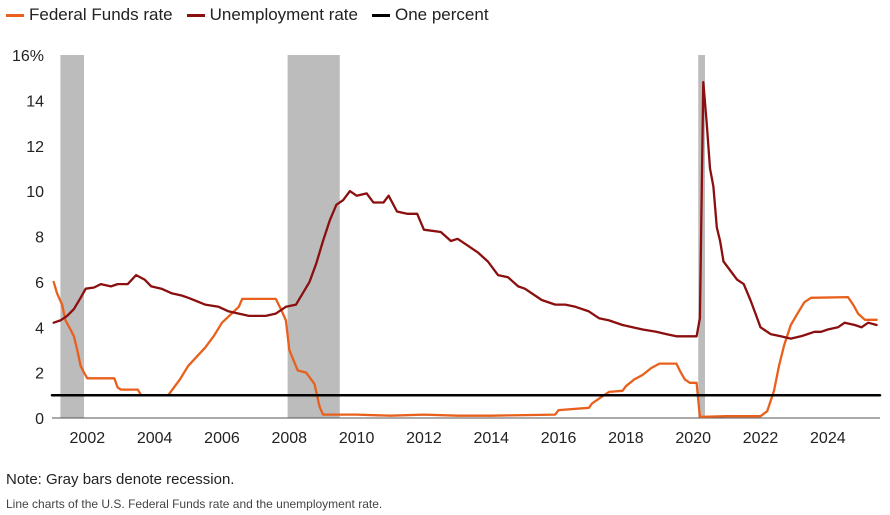 This screenshot has width=890, height=515. What do you see at coordinates (357, 438) in the screenshot?
I see `x-tick-label: 2010` at bounding box center [357, 438].